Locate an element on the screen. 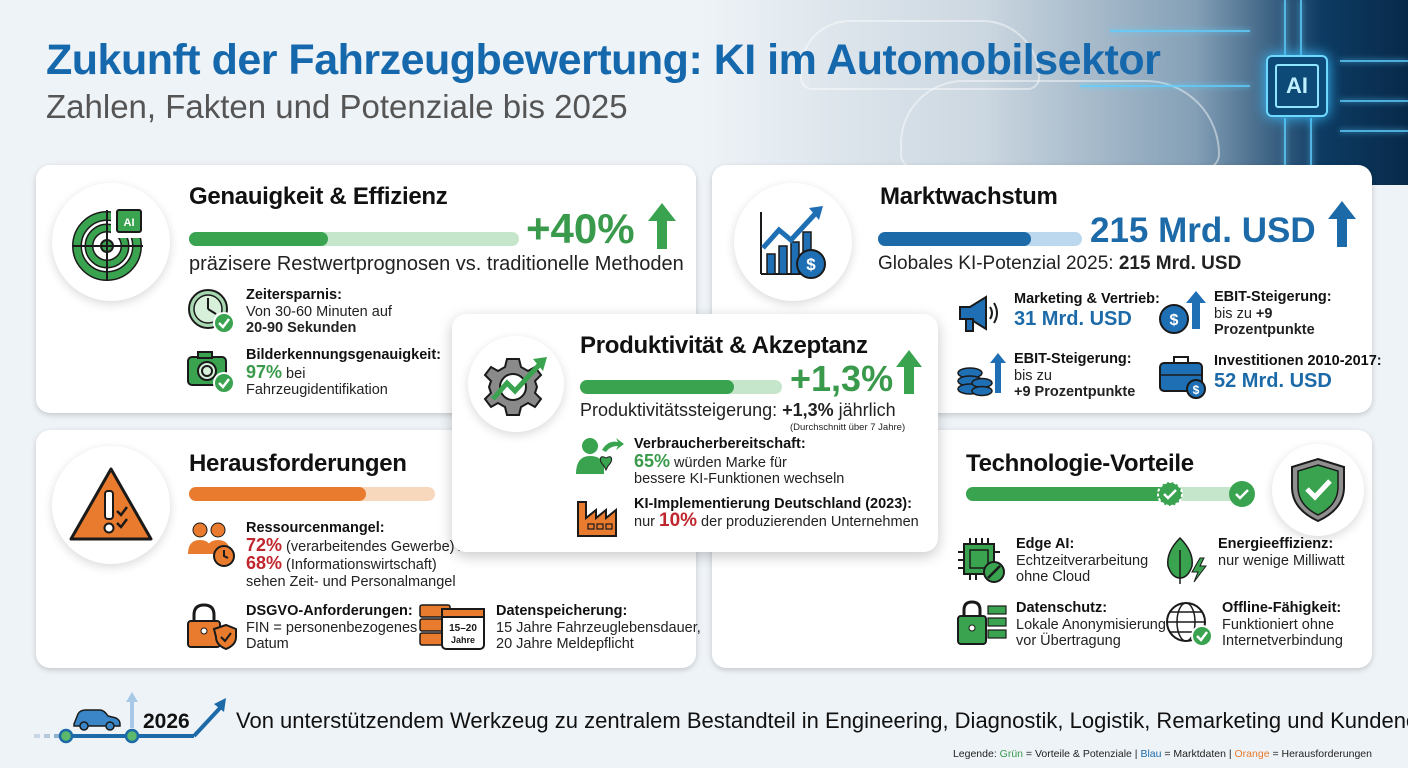 This screenshot has height=768, width=1408. item-heading: Investitionen 2010-2017: is located at coordinates (1298, 361).